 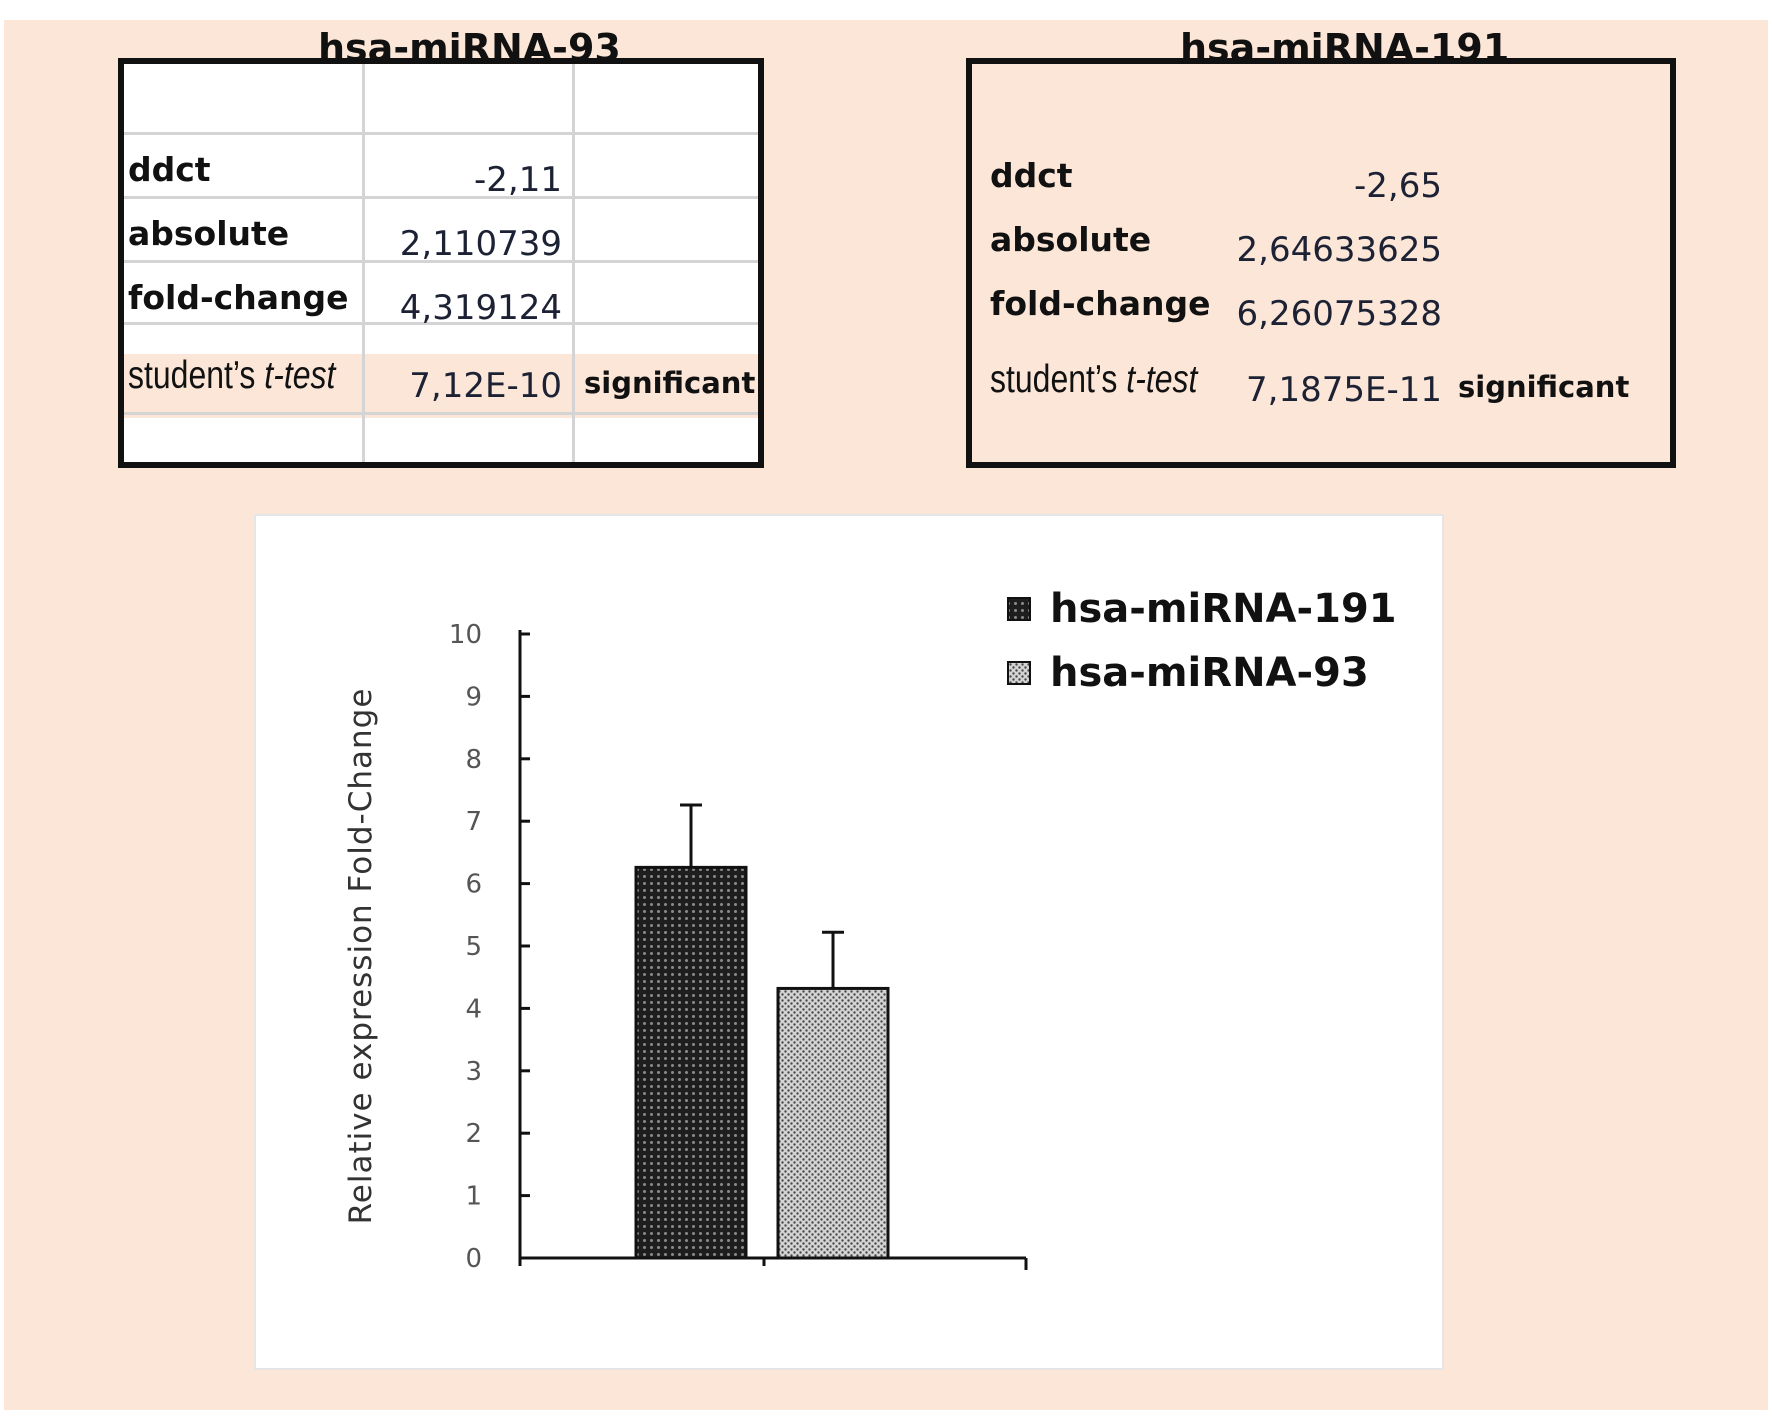 What do you see at coordinates (473, 1259) in the screenshot?
I see `y-tick-label: 0` at bounding box center [473, 1259].